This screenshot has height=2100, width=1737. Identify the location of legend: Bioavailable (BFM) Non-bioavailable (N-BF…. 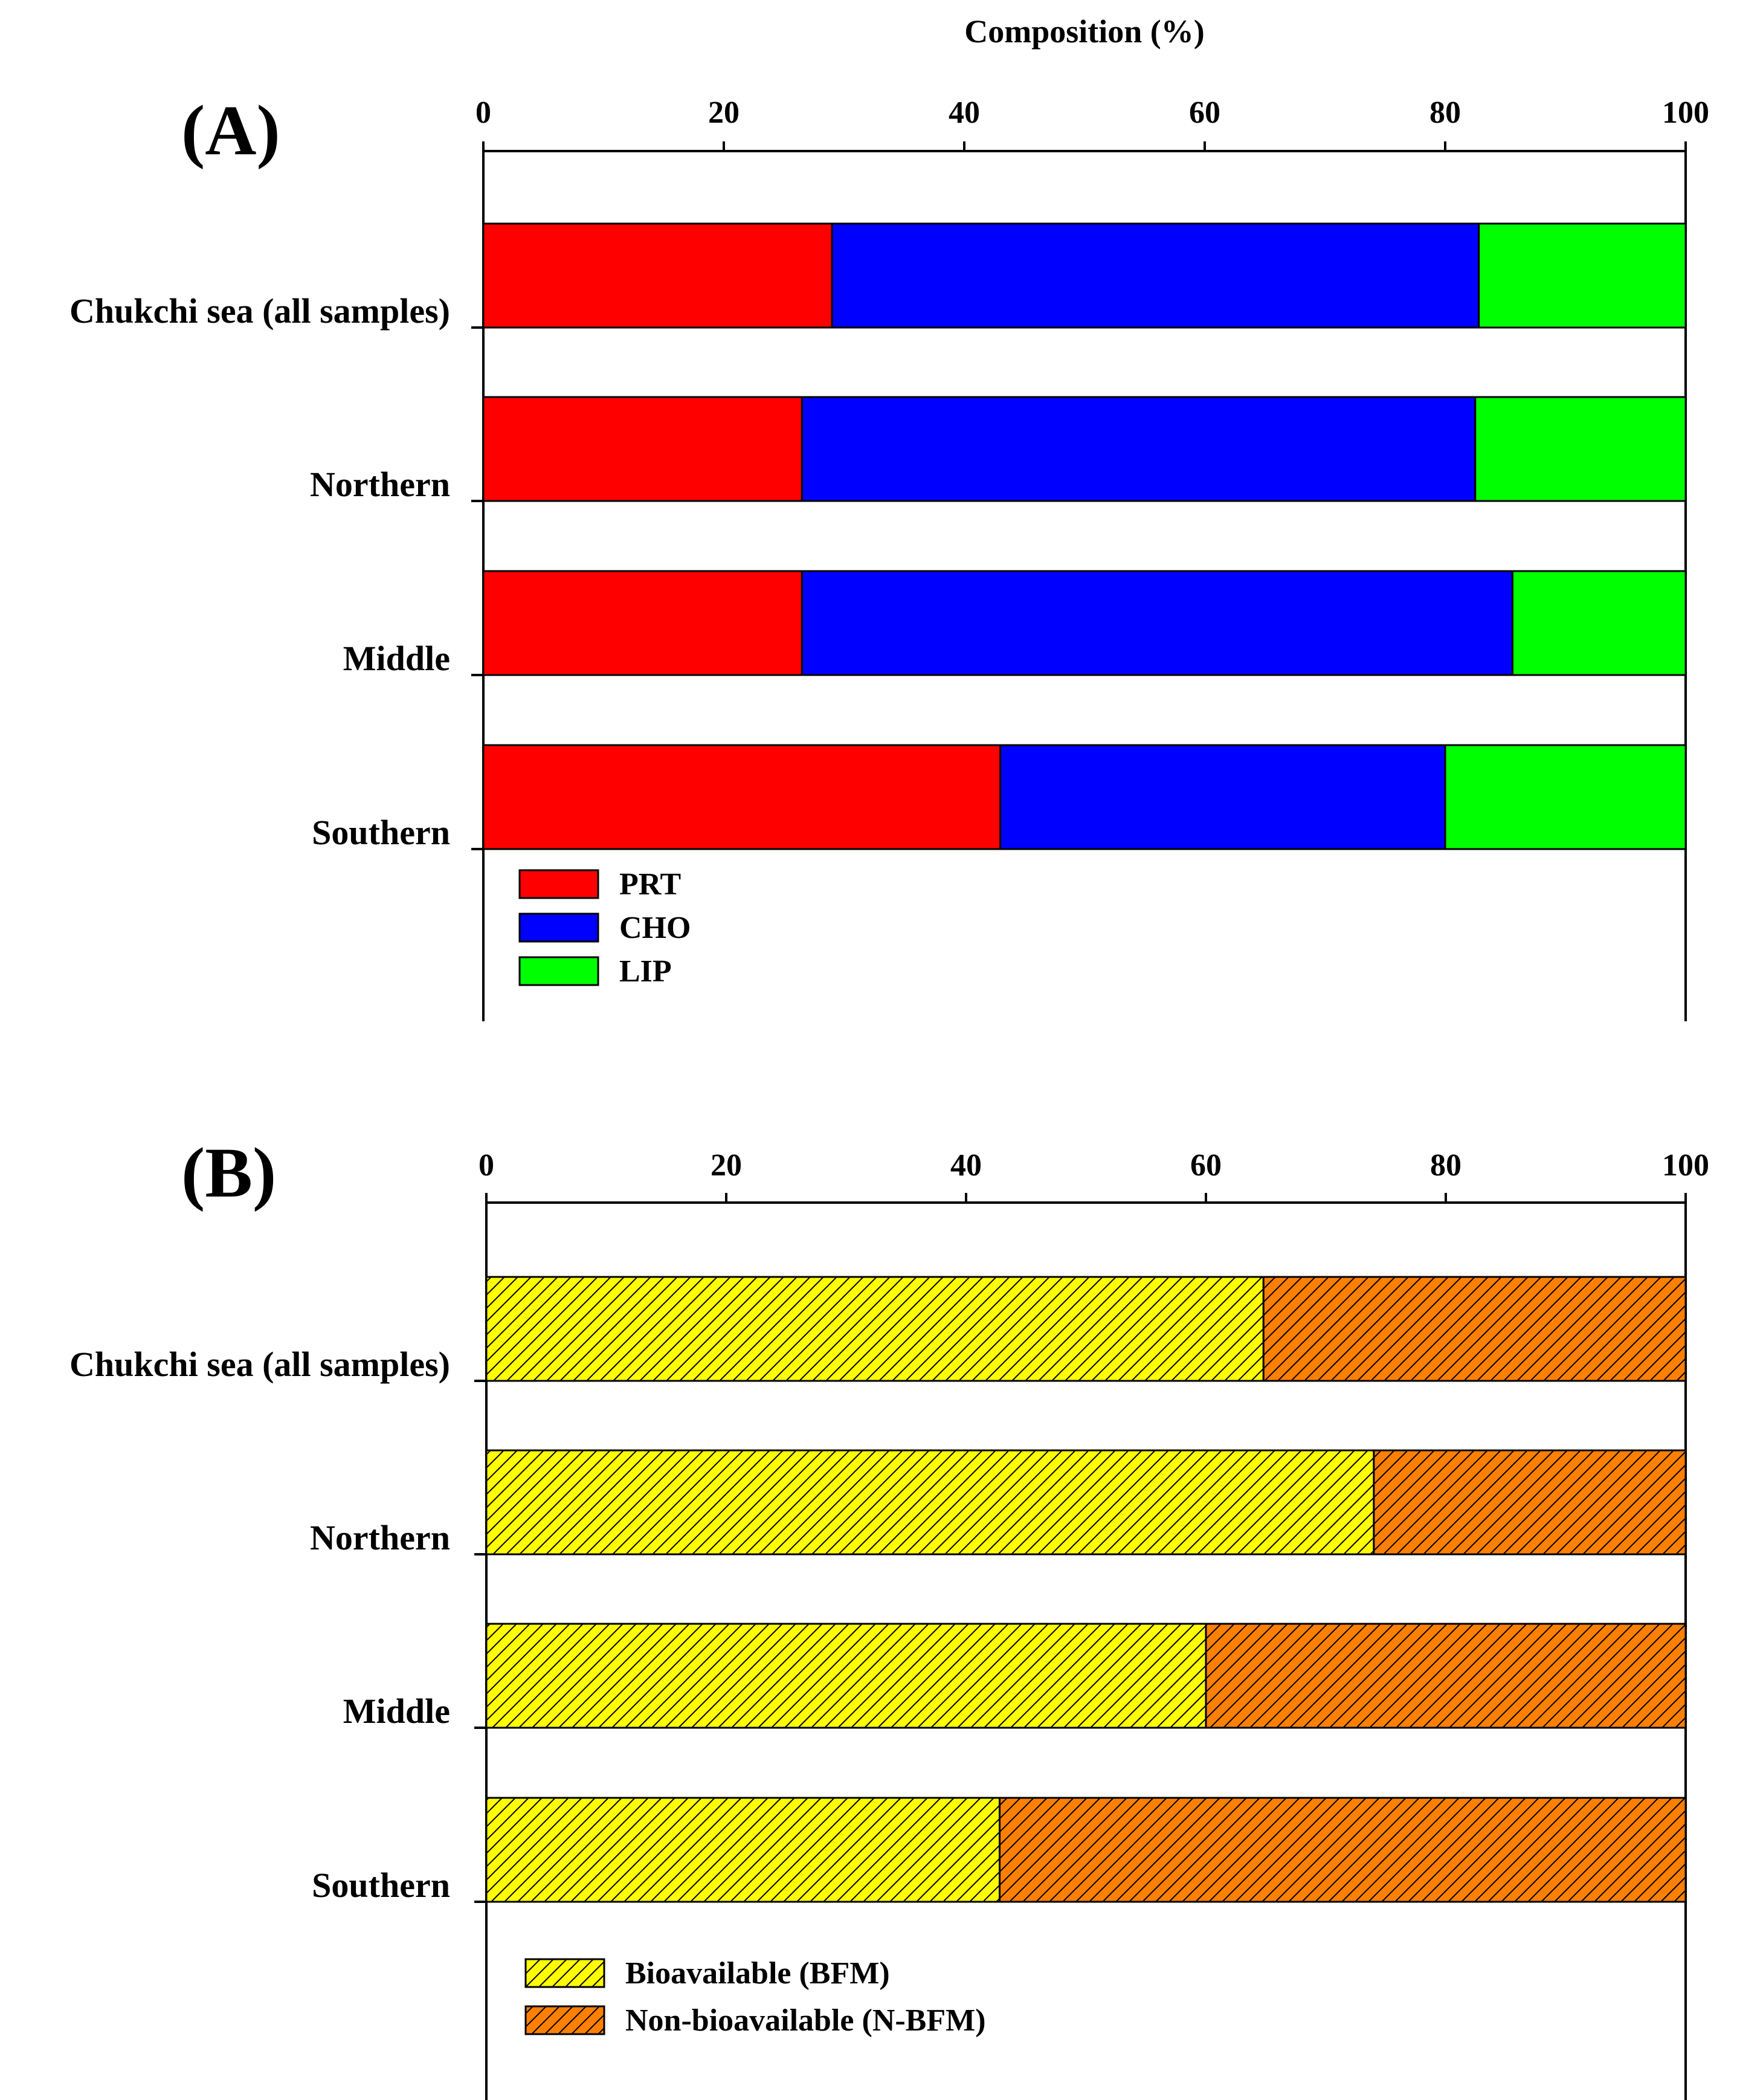
(755, 1997).